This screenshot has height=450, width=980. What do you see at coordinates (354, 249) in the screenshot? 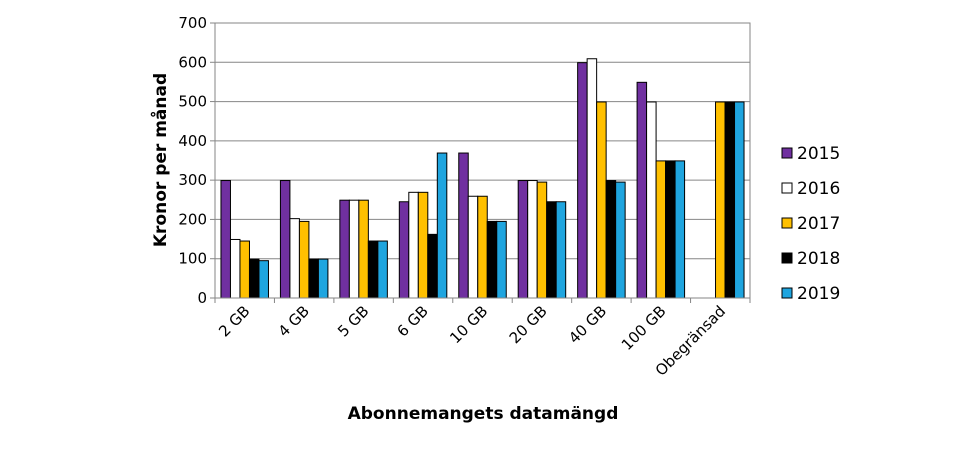
I see `bar-2016-5-gb` at bounding box center [354, 249].